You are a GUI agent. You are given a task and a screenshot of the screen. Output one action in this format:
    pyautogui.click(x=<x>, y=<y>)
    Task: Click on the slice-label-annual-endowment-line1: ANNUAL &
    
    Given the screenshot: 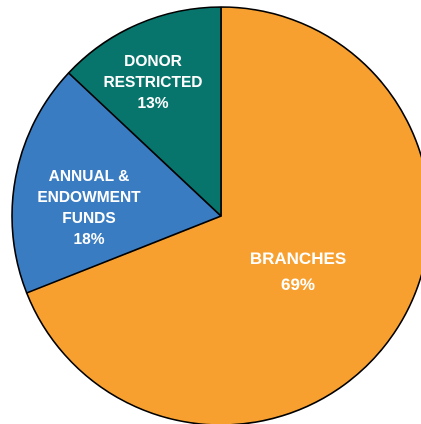 What is the action you would take?
    pyautogui.click(x=89, y=176)
    